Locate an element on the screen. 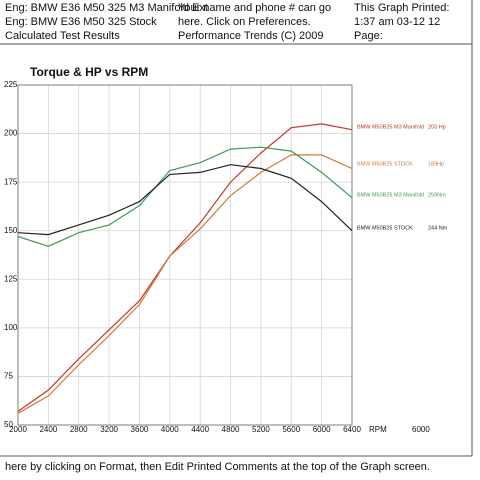 Image resolution: width=480 pixels, height=480 pixels. x-tick-label: 2000 is located at coordinates (18, 429).